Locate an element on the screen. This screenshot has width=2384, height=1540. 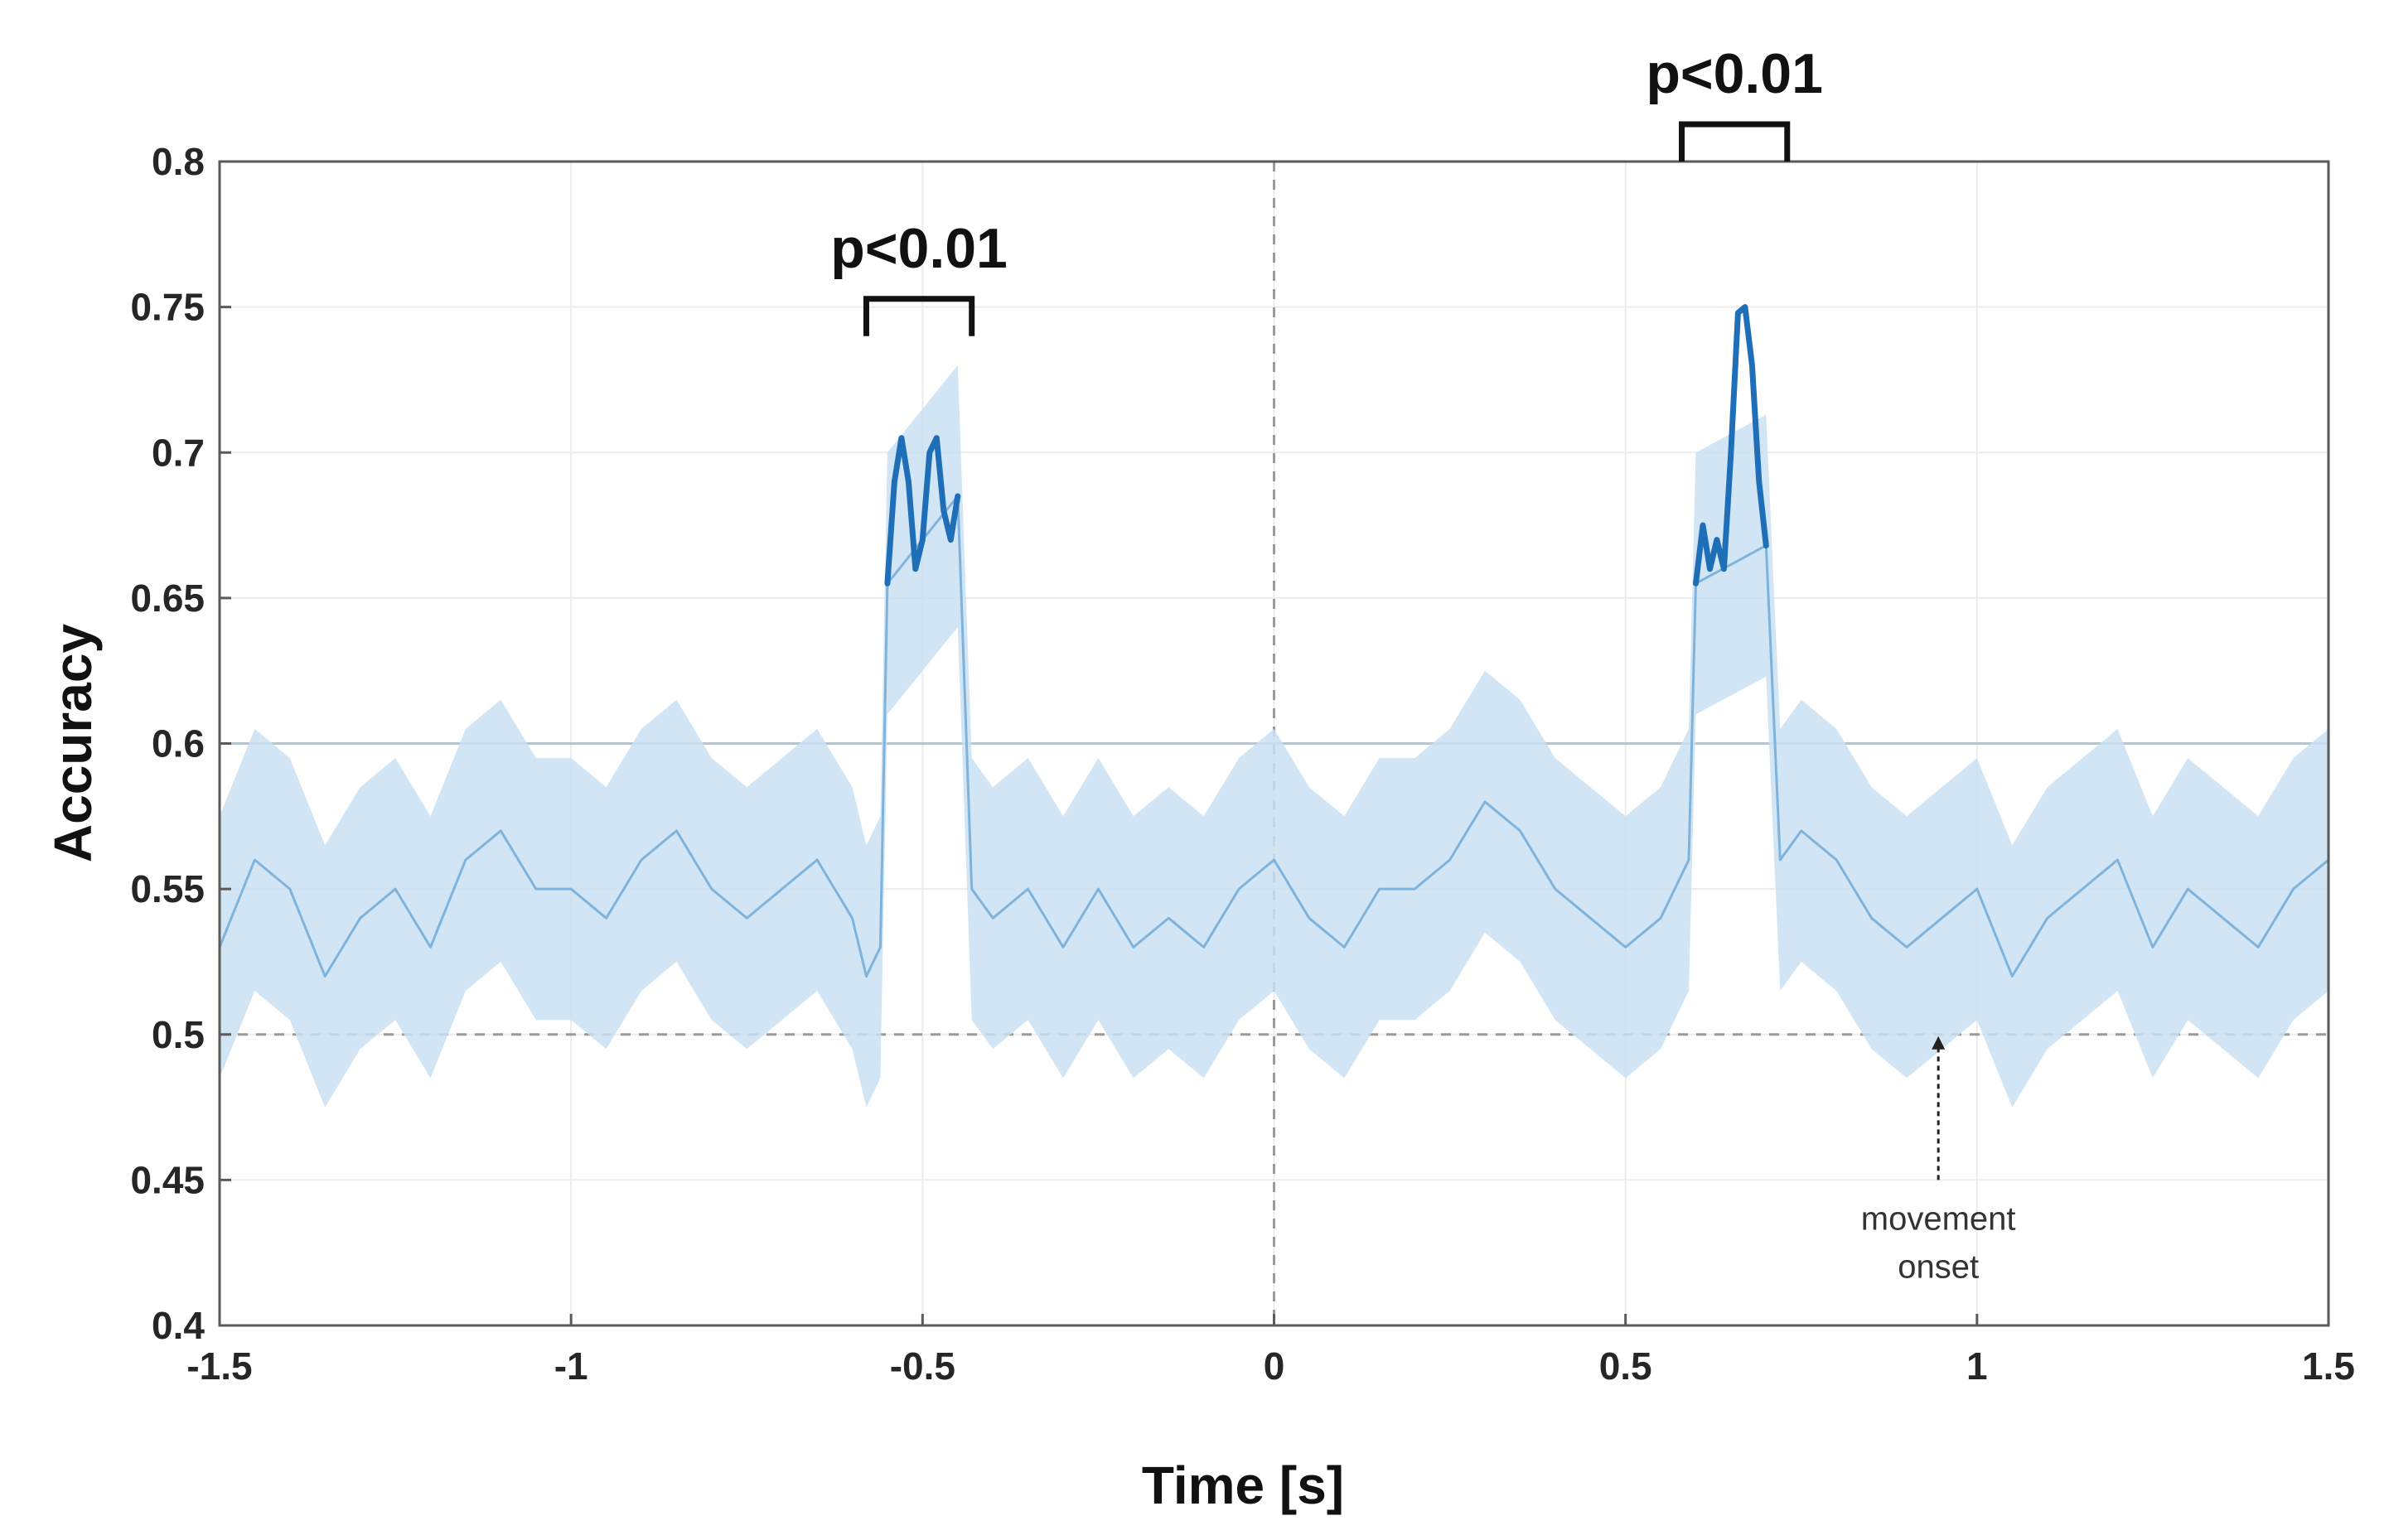
y-tick-label: 0.75 is located at coordinates (167, 307).